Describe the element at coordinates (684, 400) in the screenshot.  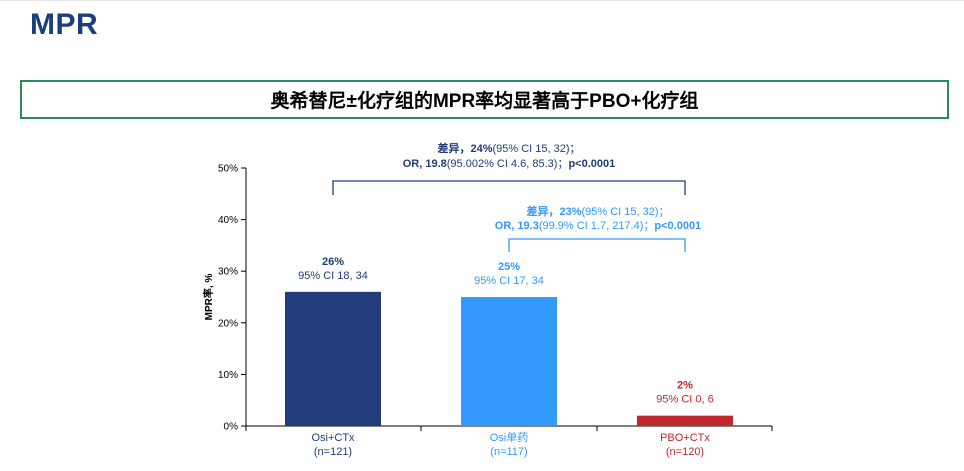
I see `data-label-ci: 95% CI 0, 6` at that location.